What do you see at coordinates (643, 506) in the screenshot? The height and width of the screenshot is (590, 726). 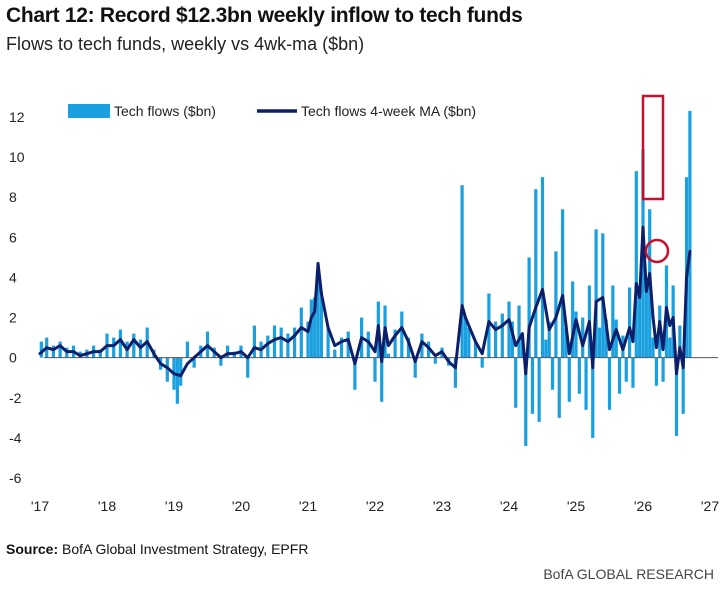 I see `x-tick-label: '26` at bounding box center [643, 506].